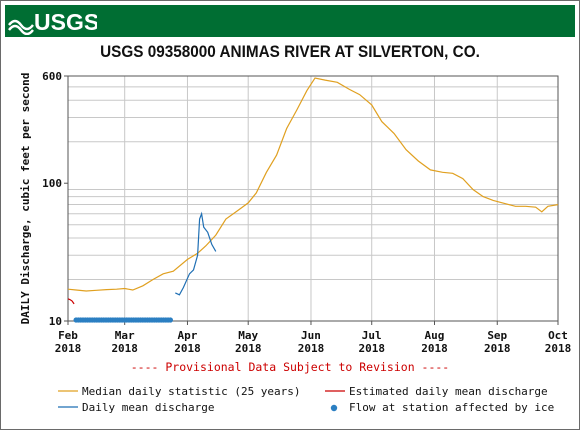  What do you see at coordinates (170, 320) in the screenshot?
I see `ice-marker` at bounding box center [170, 320].